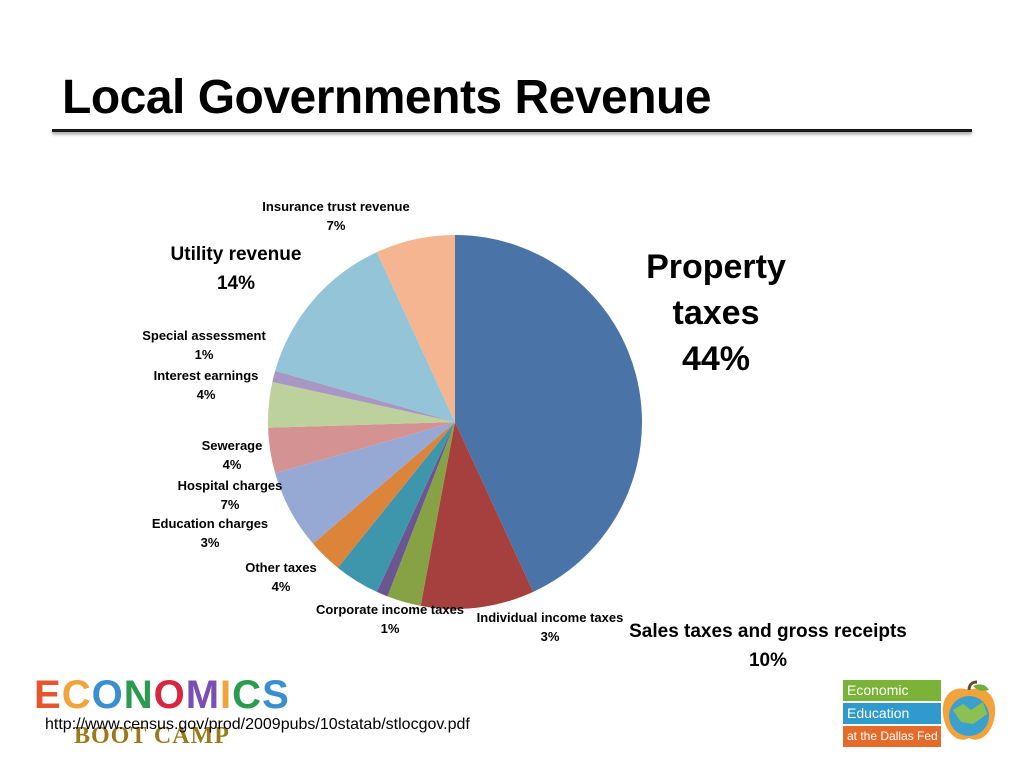  What do you see at coordinates (716, 313) in the screenshot?
I see `slice-label: Property taxes 44%` at bounding box center [716, 313].